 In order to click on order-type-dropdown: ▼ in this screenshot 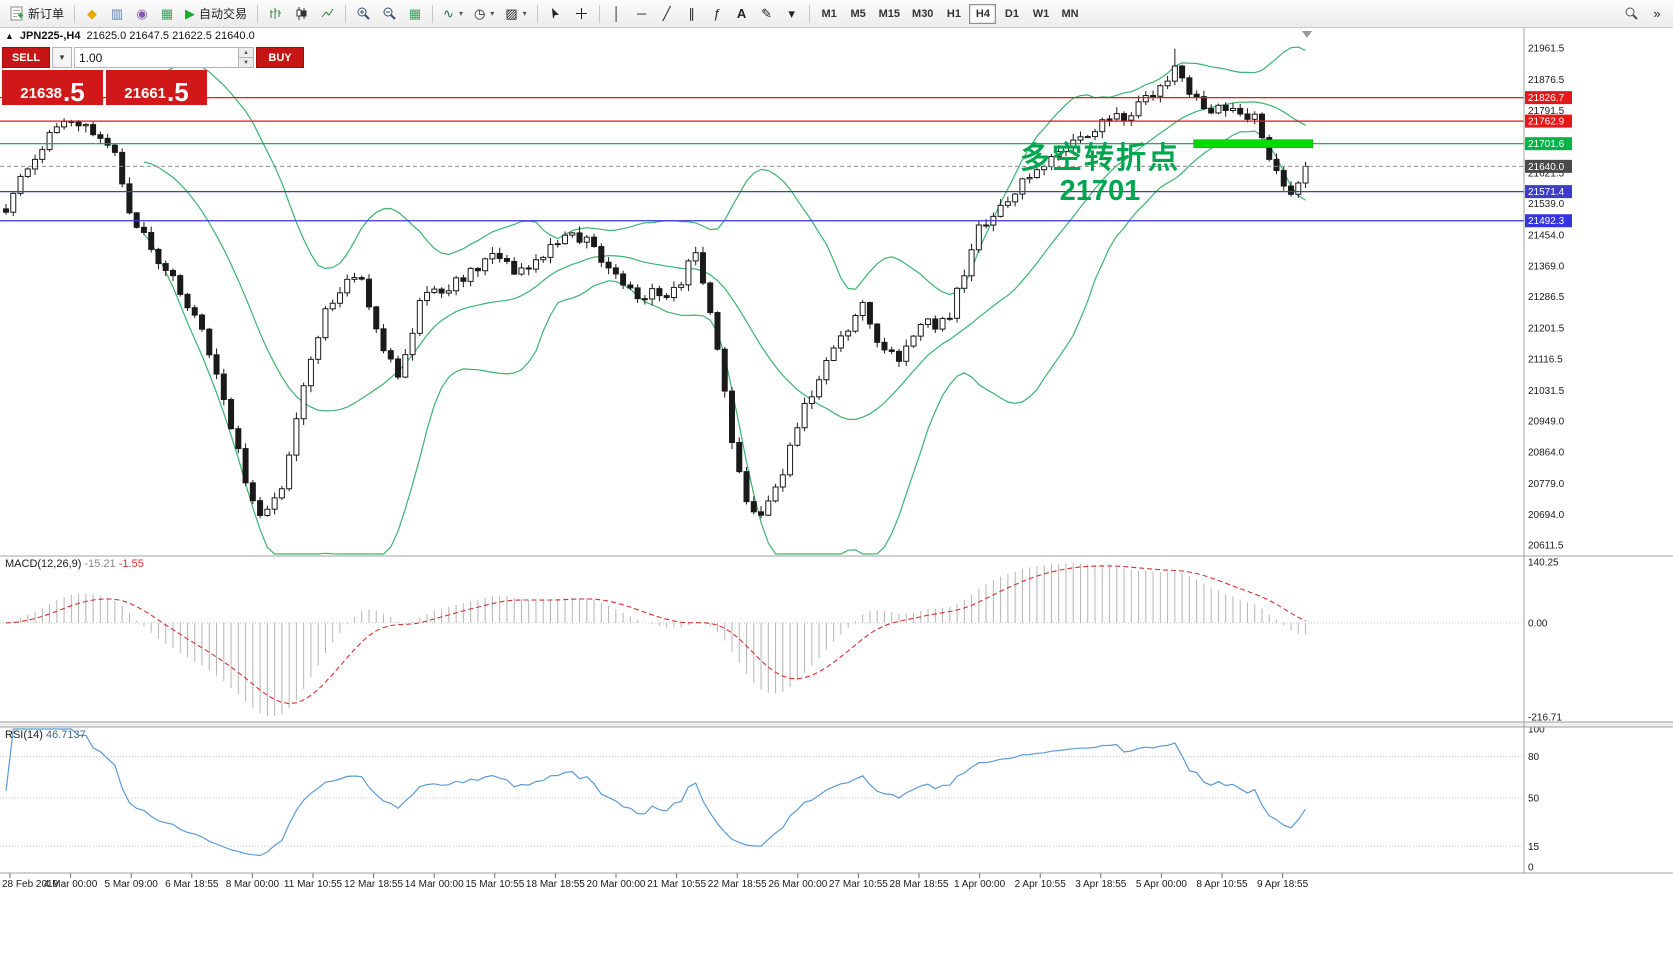, I will do `click(62, 57)`.